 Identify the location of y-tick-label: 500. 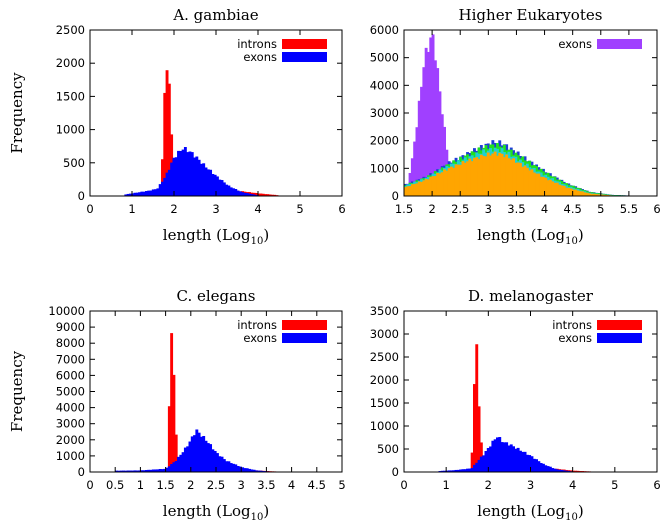
(74, 163).